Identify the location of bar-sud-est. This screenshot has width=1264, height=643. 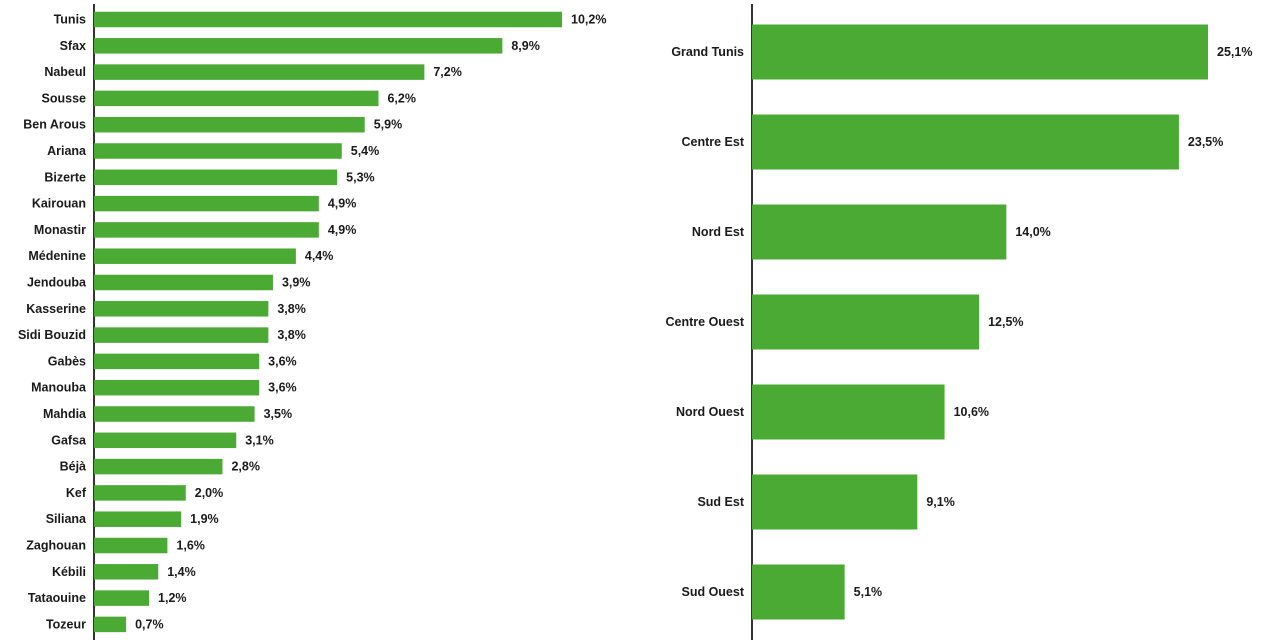
(835, 502).